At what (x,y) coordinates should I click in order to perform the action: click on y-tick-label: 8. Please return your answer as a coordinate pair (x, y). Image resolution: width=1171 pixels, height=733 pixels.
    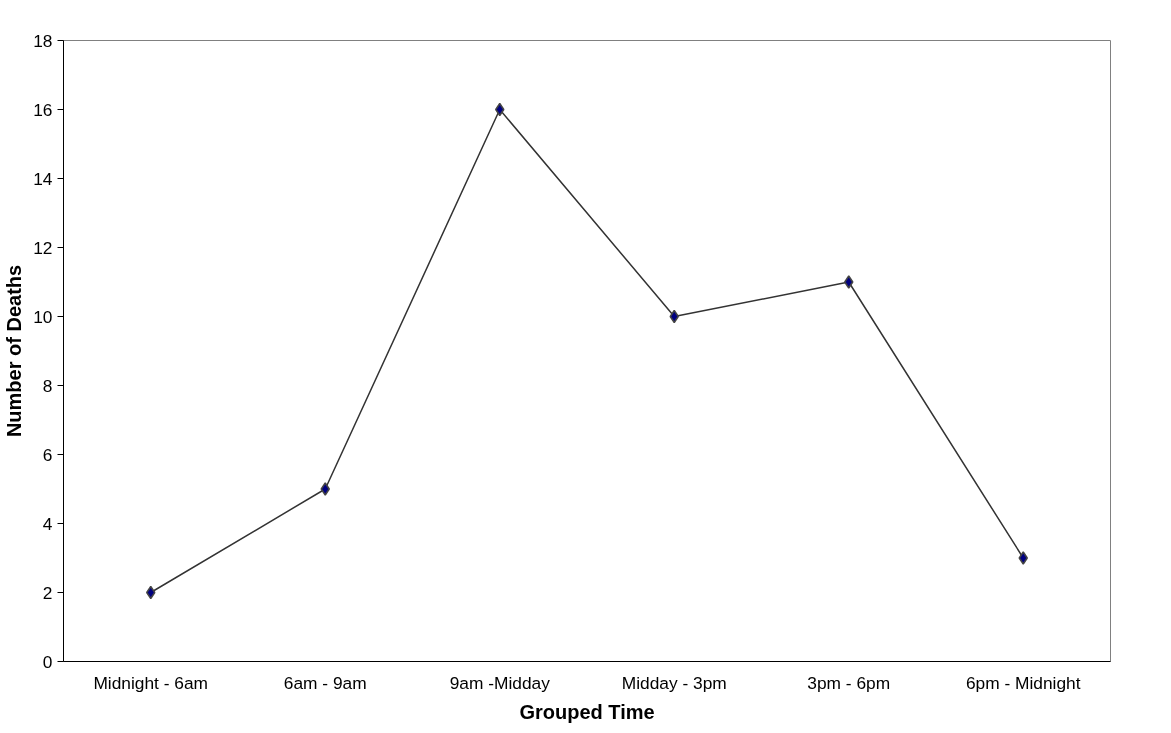
    Looking at the image, I should click on (47, 385).